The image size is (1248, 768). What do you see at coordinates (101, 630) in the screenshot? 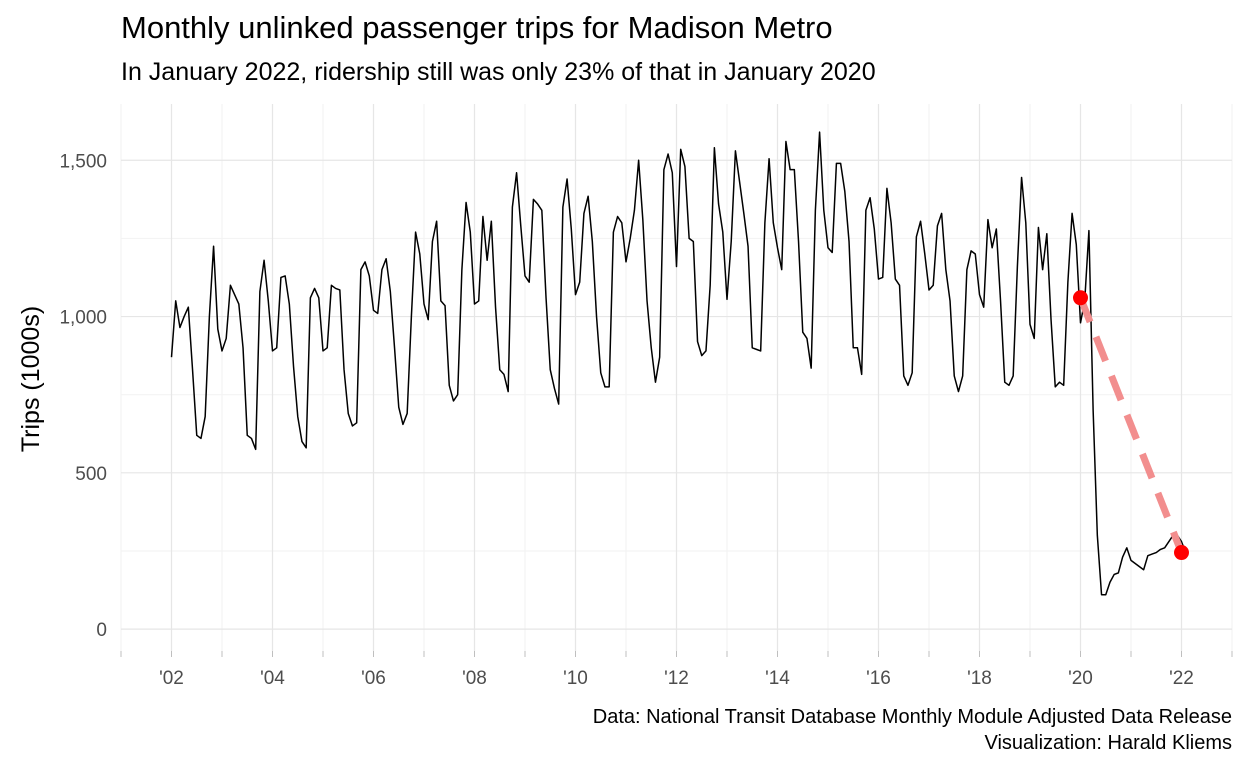
I see `y-tick-label: 0` at bounding box center [101, 630].